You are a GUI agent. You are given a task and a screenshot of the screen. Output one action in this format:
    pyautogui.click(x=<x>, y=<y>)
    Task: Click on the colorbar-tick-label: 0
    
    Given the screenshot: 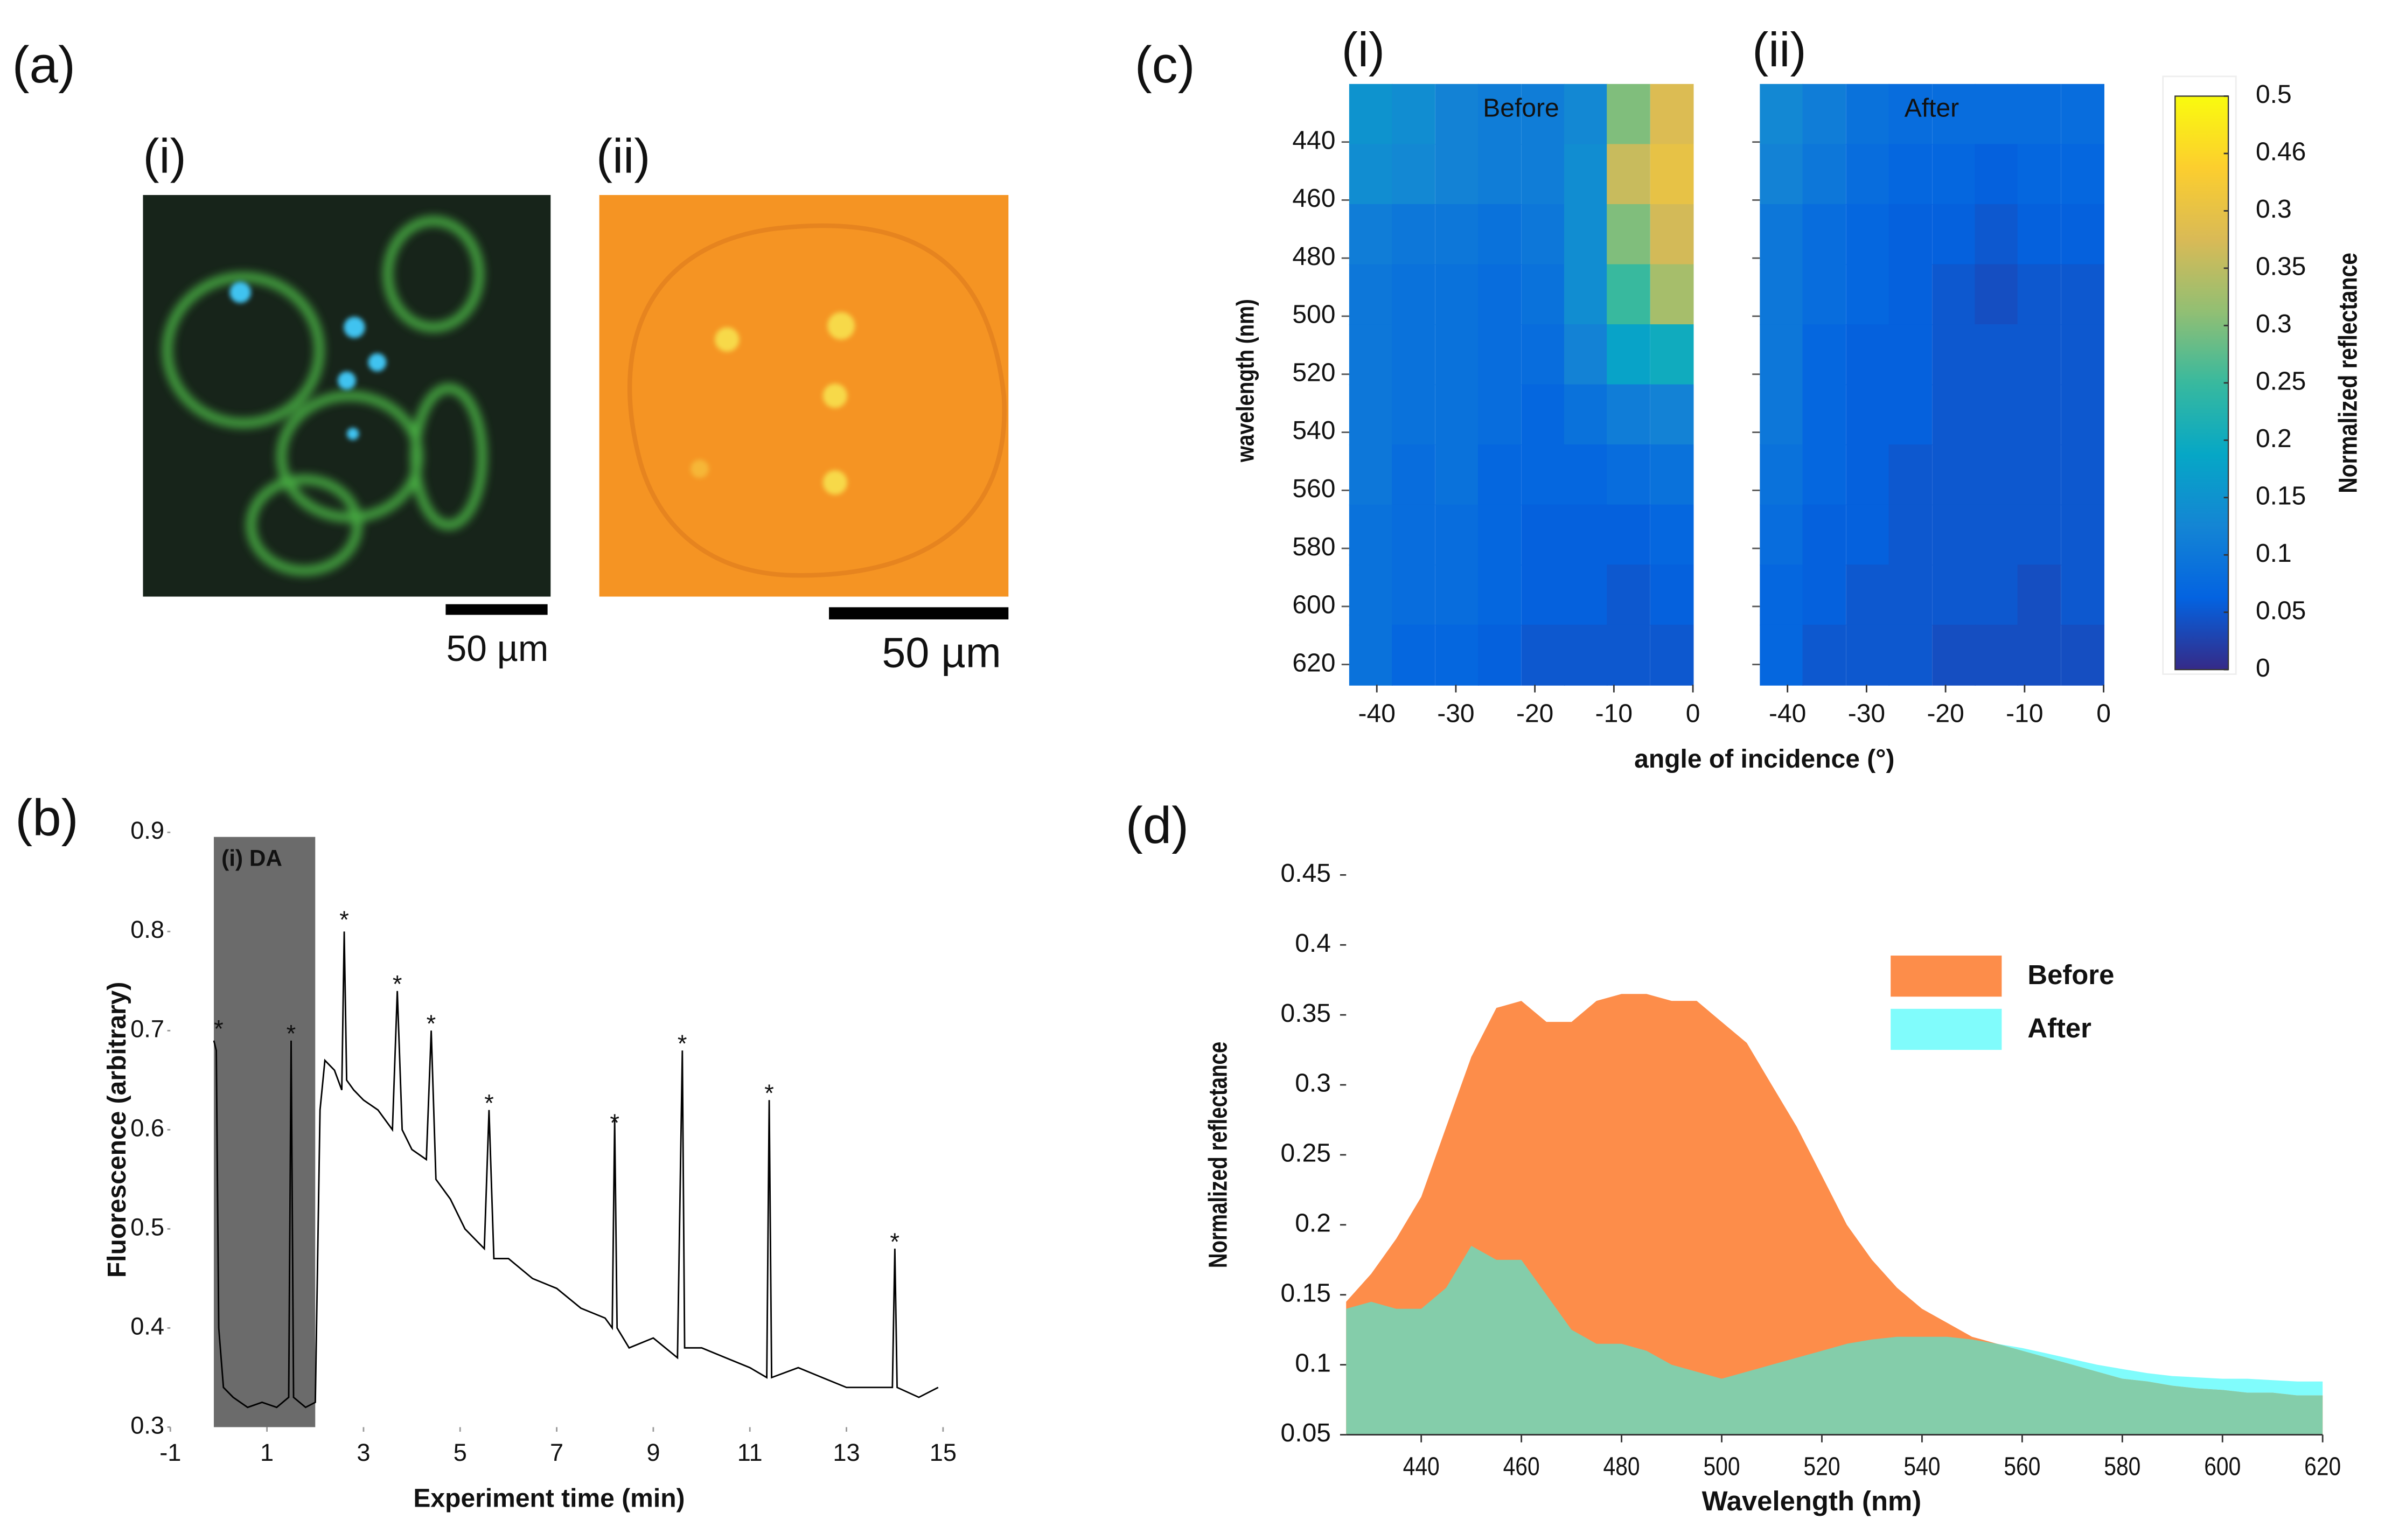 What is the action you would take?
    pyautogui.click(x=2263, y=668)
    